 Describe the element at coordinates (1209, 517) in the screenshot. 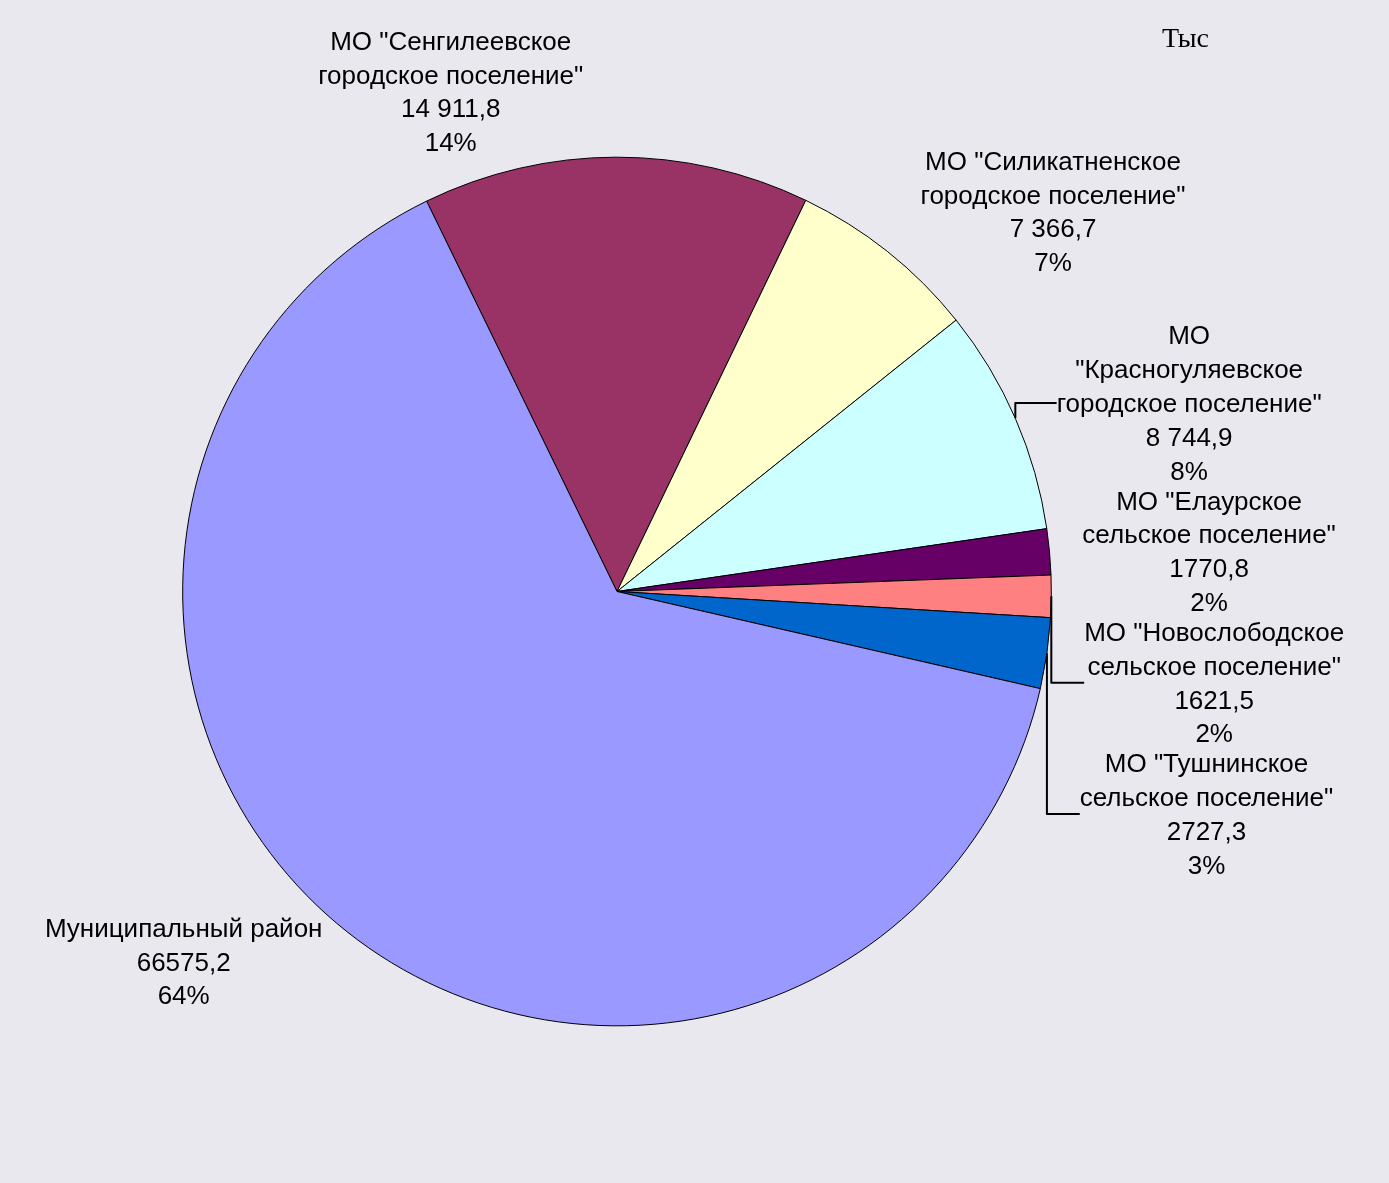

I see `slice-label: МО "Елаурское сельское поселение"` at that location.